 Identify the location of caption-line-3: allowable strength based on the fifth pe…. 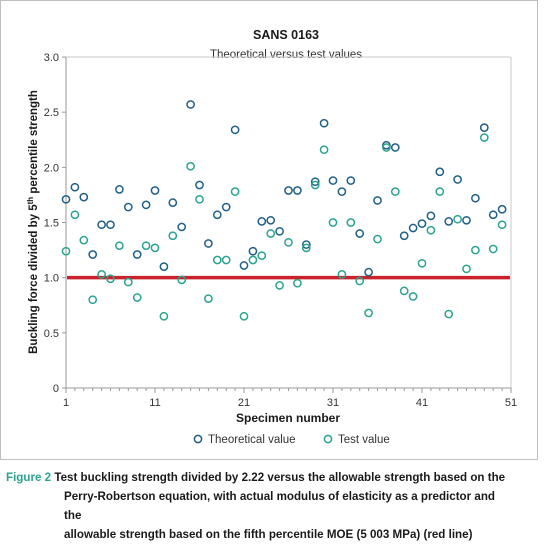
(268, 534).